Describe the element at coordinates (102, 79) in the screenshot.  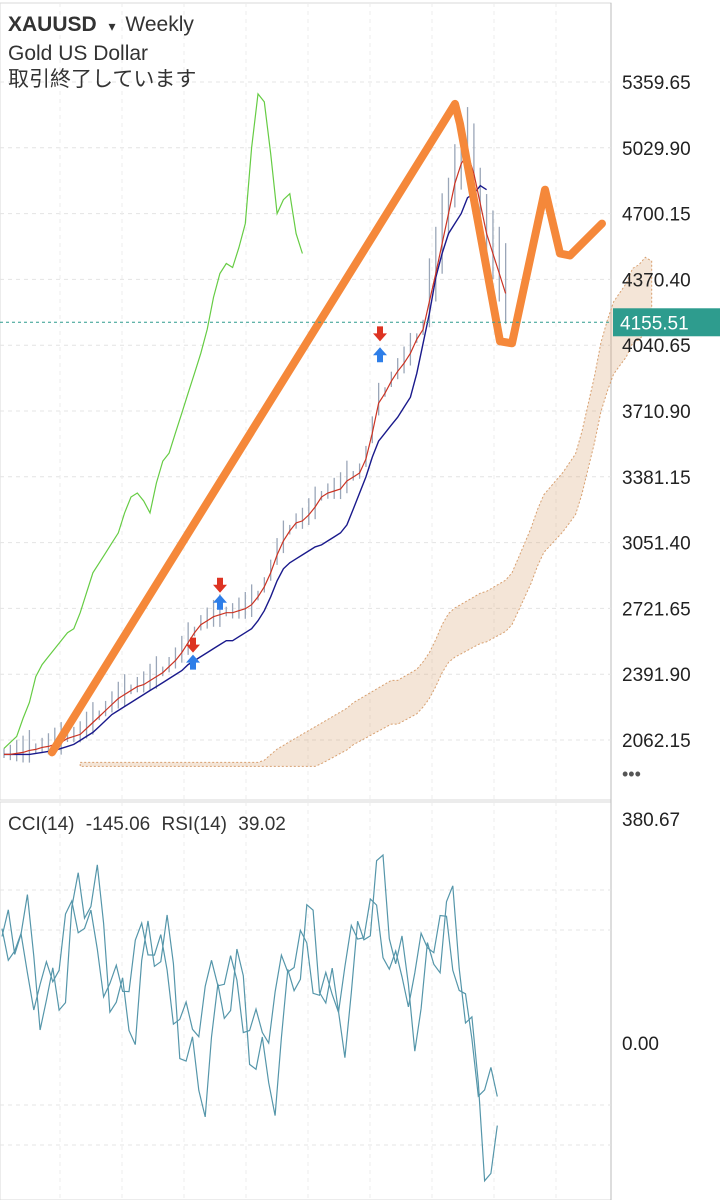
I see `market-status: 取引終了しています` at that location.